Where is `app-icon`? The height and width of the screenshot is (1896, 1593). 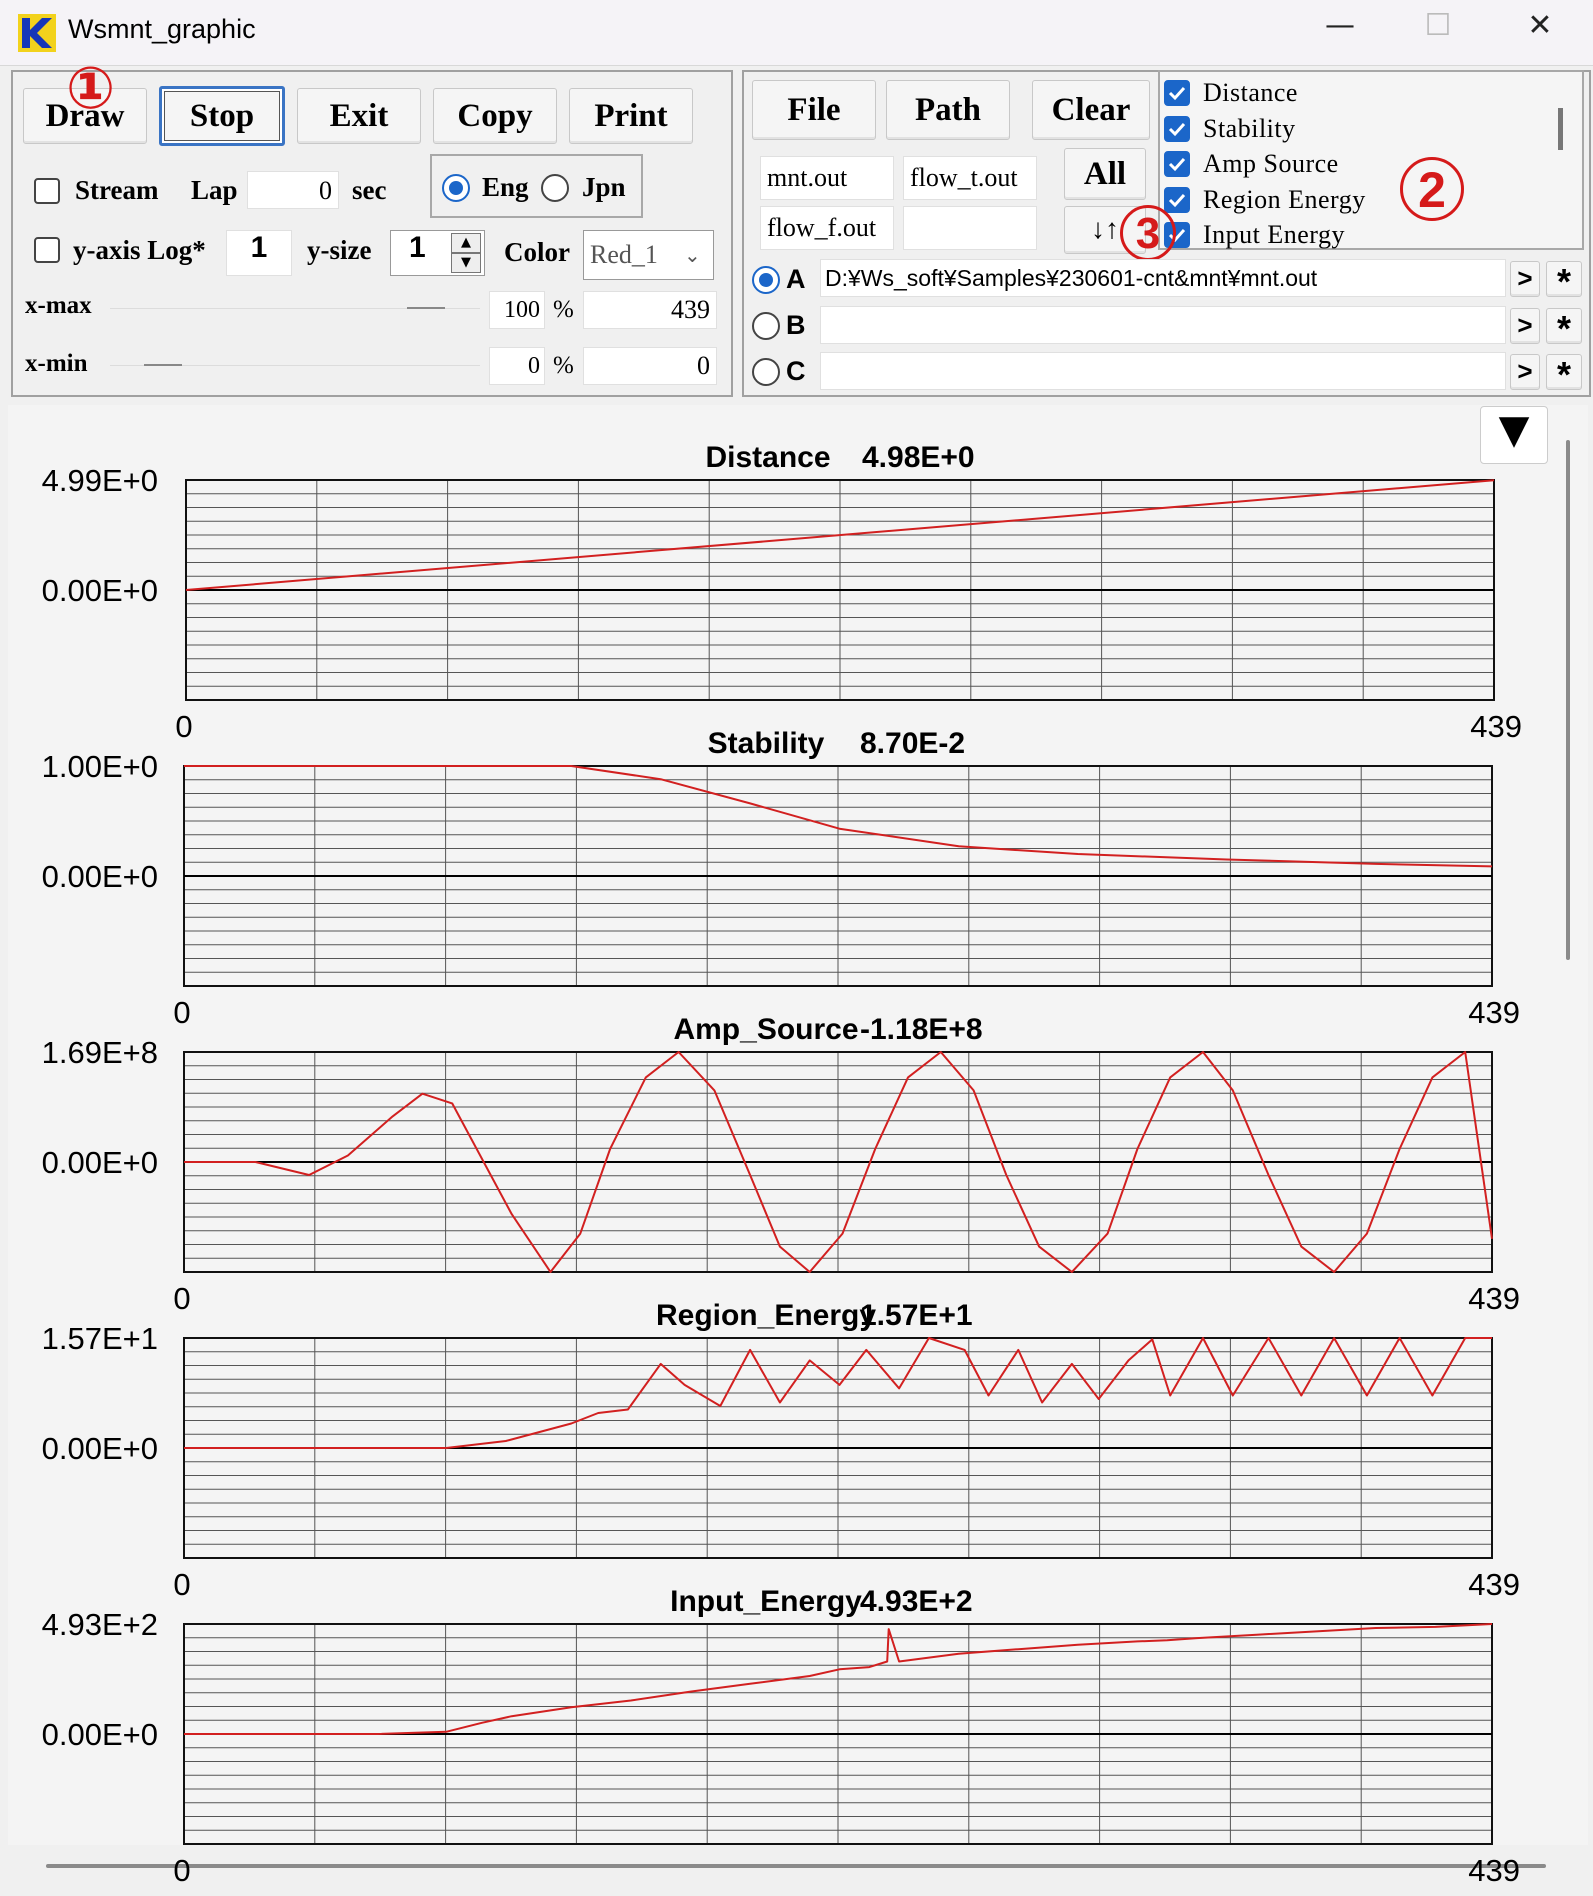
app-icon is located at coordinates (37, 33).